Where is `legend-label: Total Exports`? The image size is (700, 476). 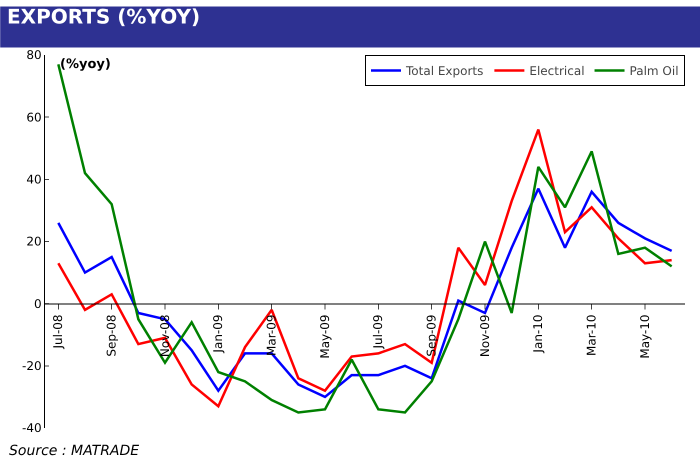 legend-label: Total Exports is located at coordinates (444, 71).